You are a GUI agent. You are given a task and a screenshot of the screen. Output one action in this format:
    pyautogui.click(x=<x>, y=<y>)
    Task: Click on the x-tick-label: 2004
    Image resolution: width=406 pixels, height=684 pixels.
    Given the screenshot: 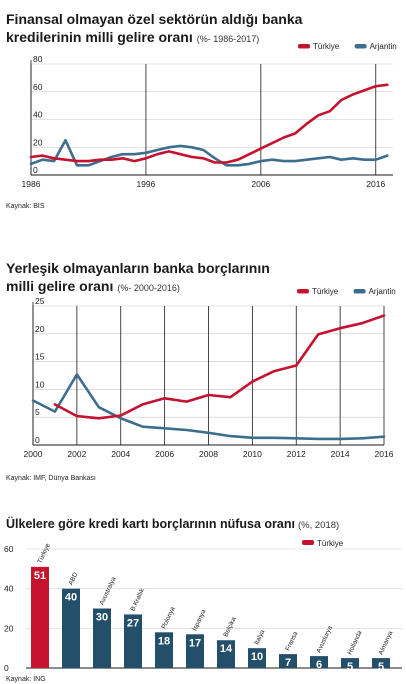 What is the action you would take?
    pyautogui.click(x=120, y=454)
    